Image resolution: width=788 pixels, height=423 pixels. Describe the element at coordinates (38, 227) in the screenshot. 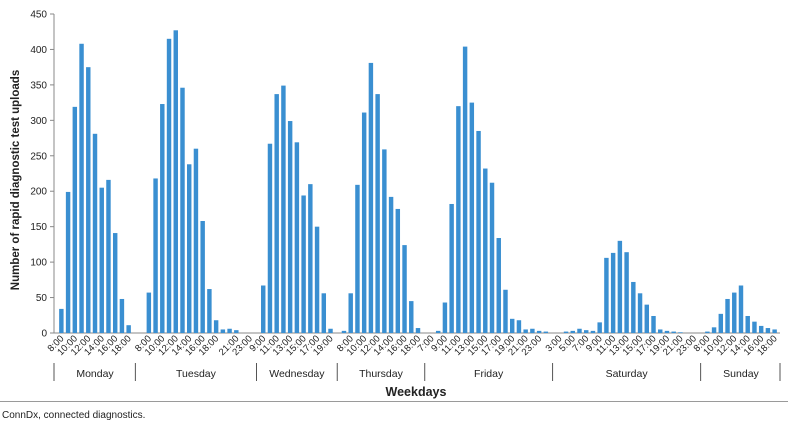

I see `y-tick-label: 150` at that location.